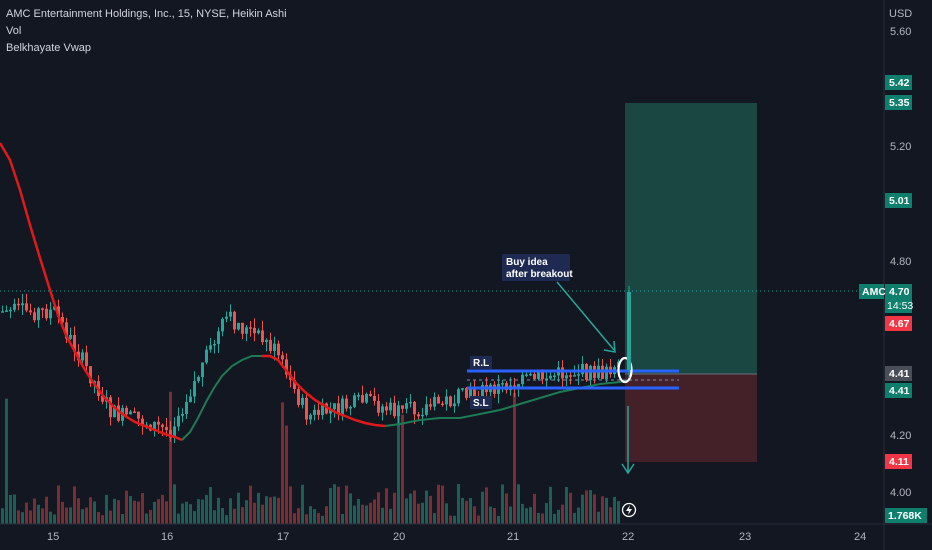  Describe the element at coordinates (898, 82) in the screenshot. I see `price-tag-5-42: 5.42` at that location.